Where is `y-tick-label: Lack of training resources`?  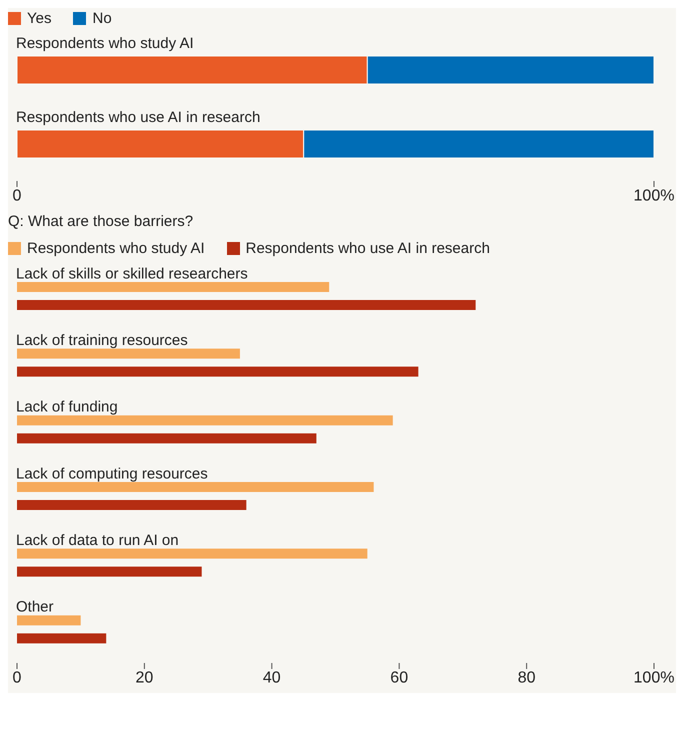
y-tick-label: Lack of training resources is located at coordinates (102, 340).